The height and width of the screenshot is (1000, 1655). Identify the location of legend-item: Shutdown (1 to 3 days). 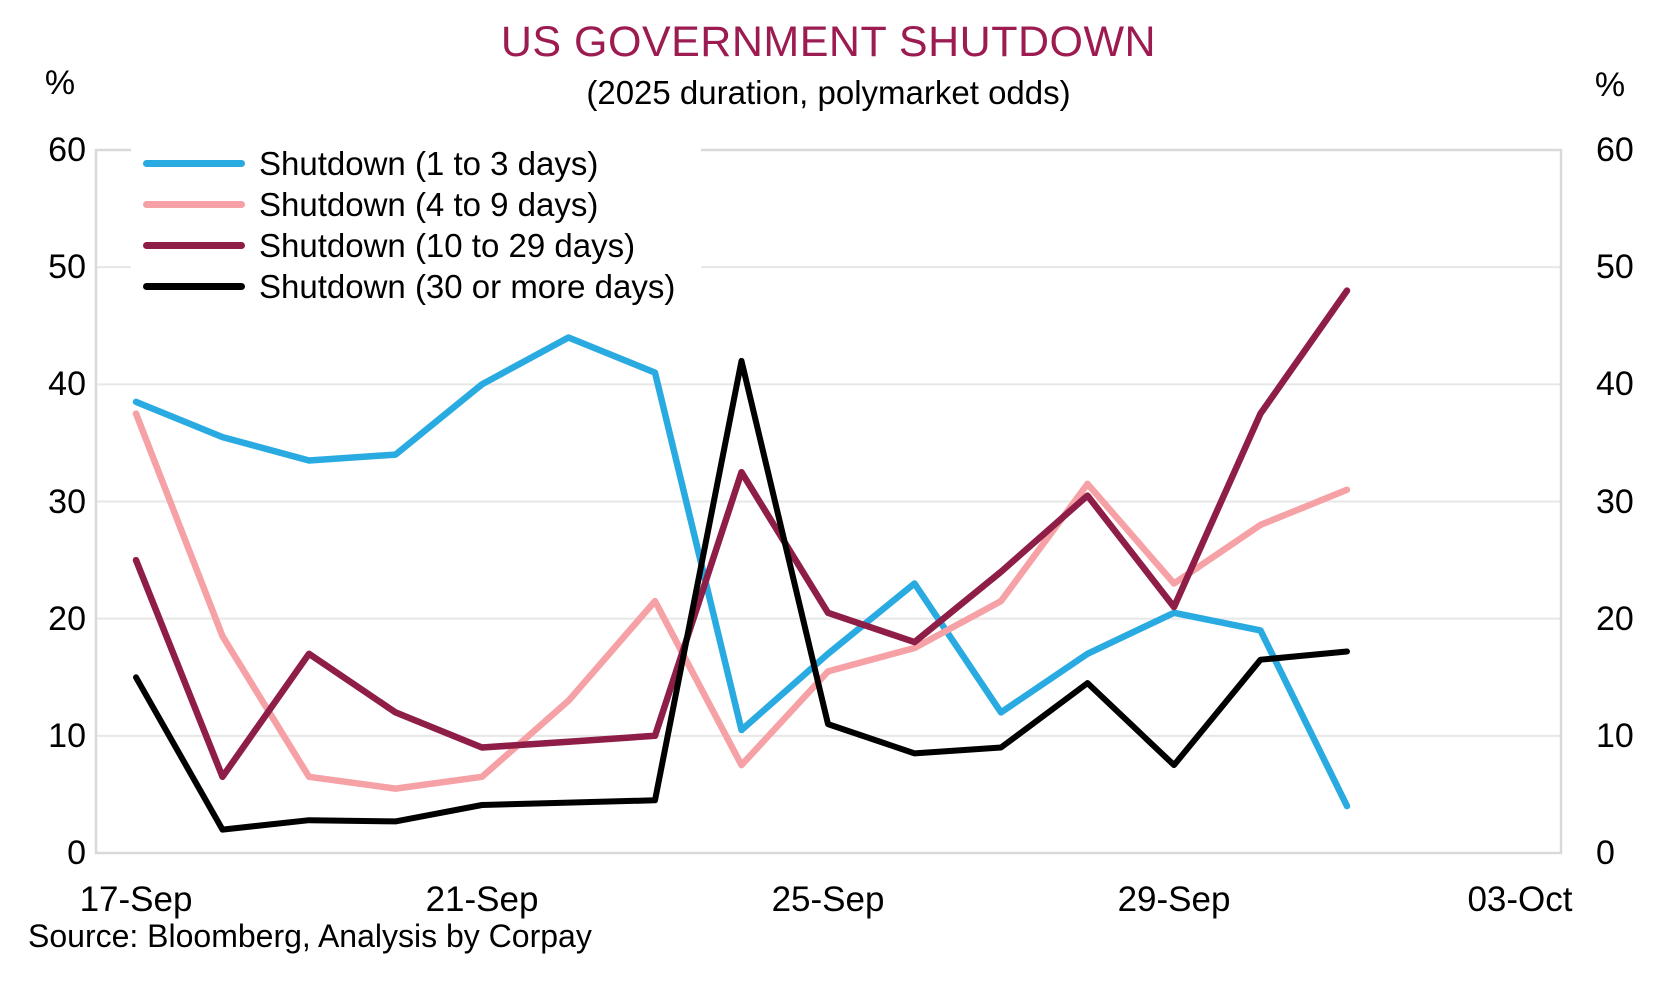
(409, 163).